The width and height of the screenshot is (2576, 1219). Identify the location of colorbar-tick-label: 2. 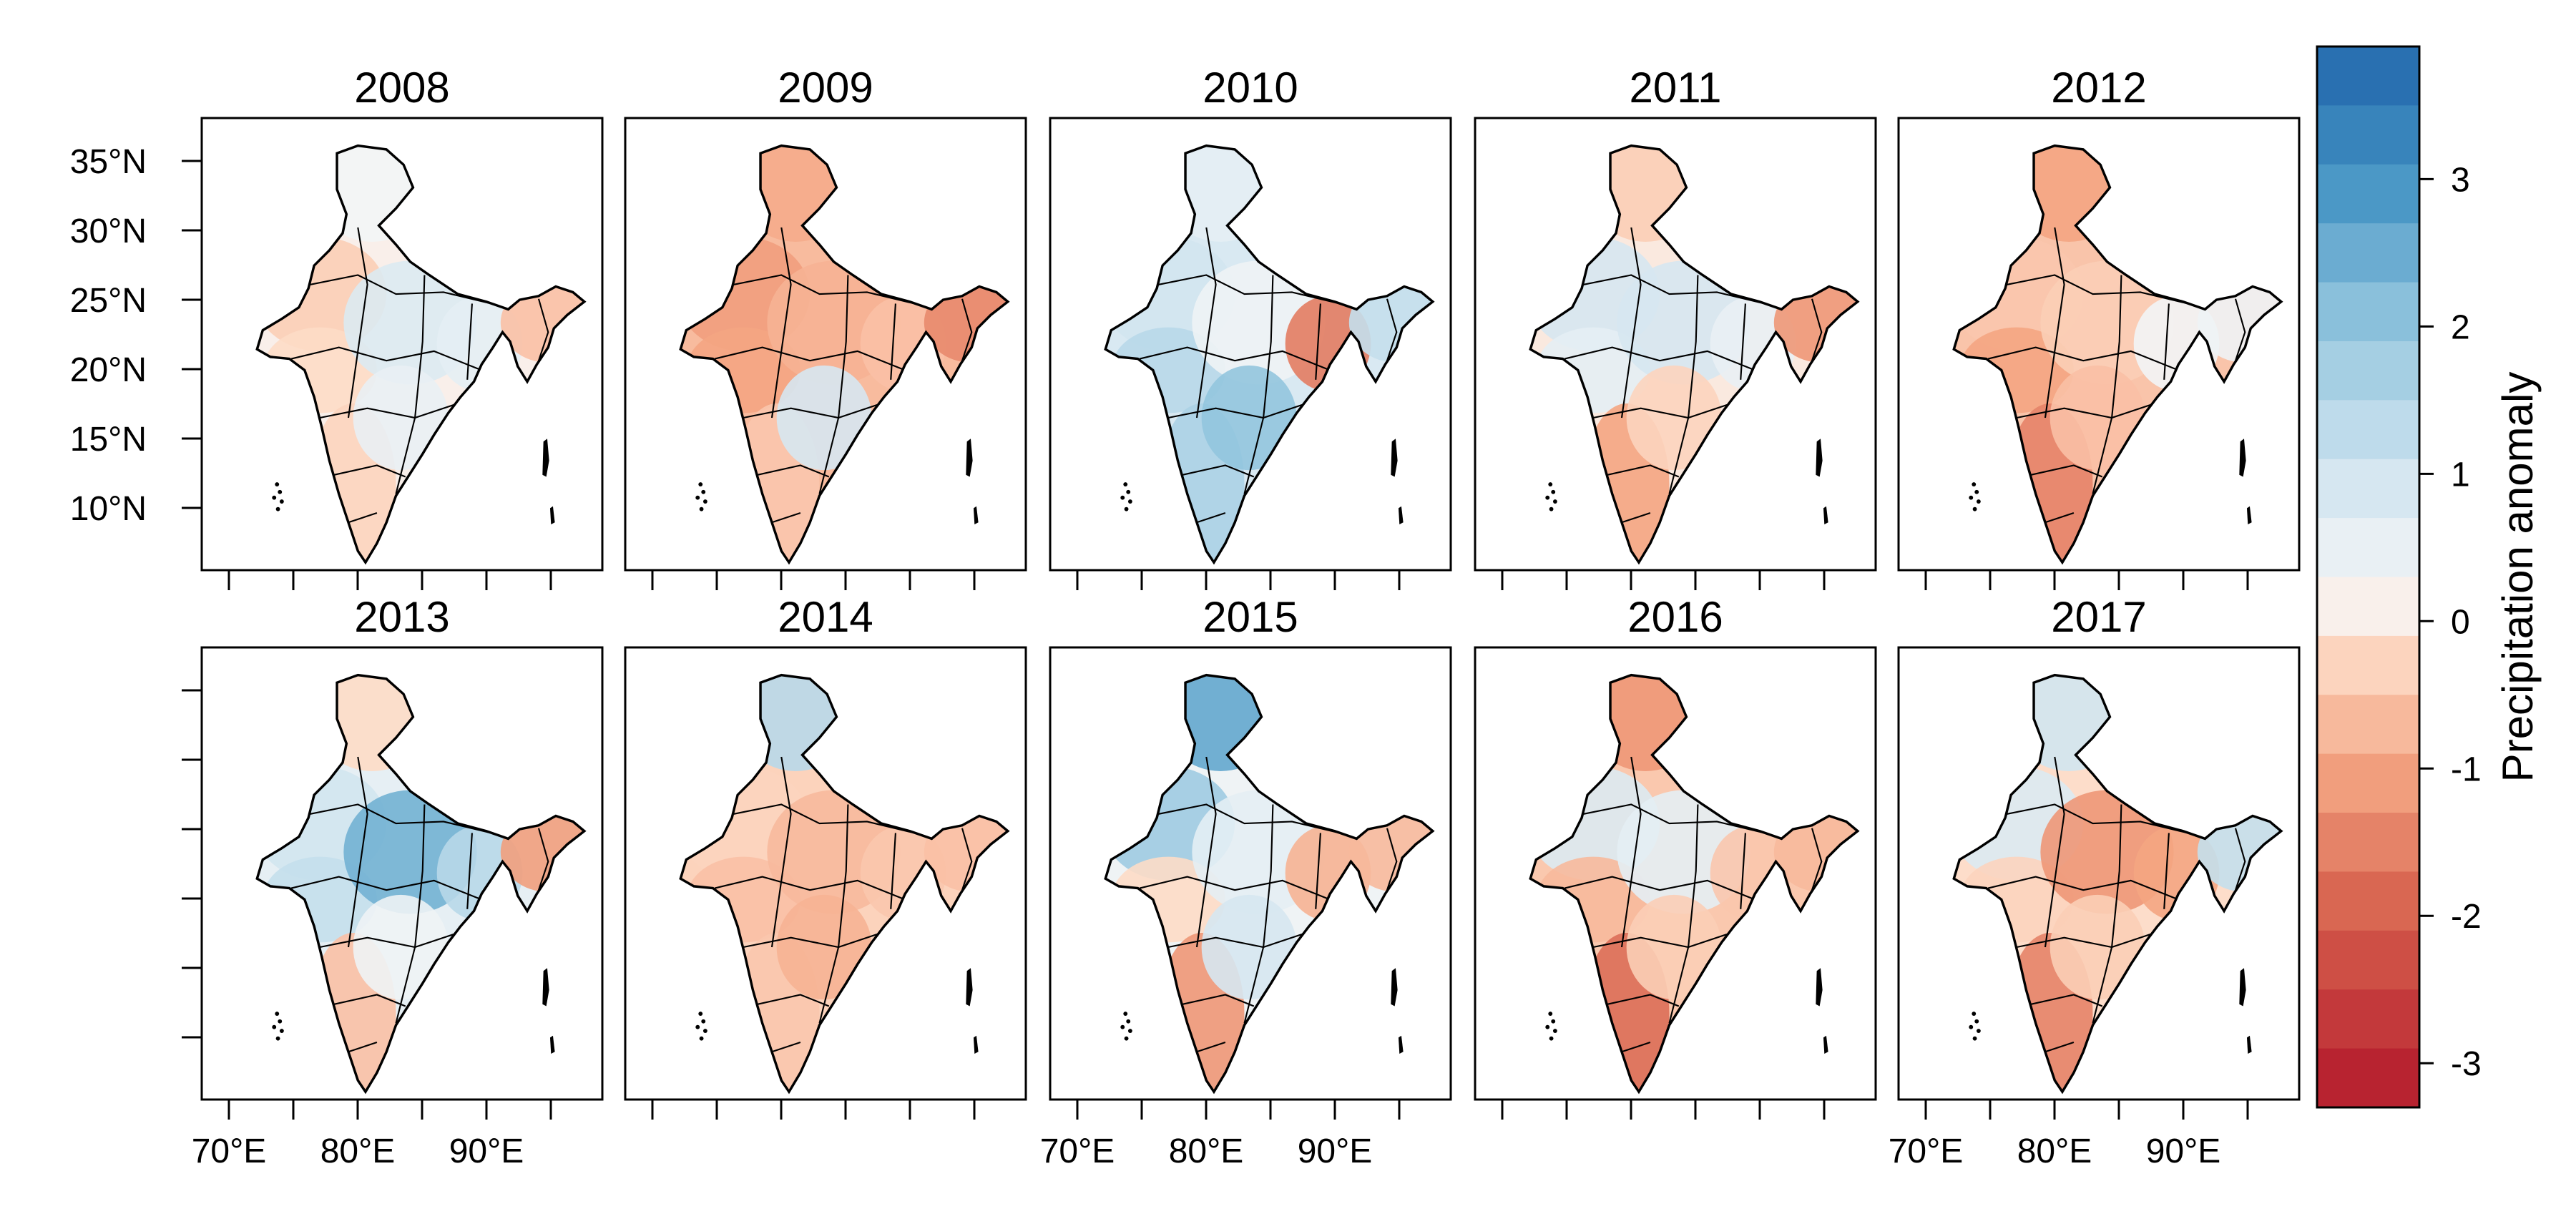
(2461, 327).